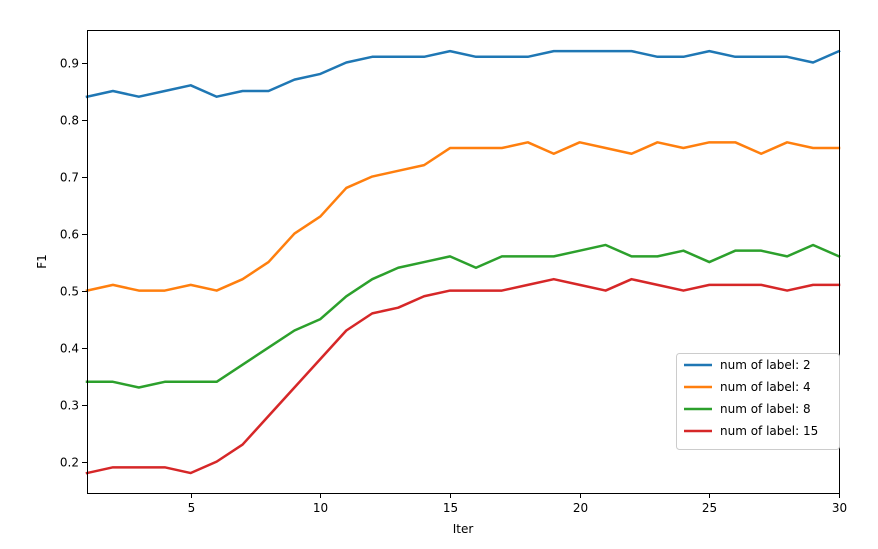 Image resolution: width=878 pixels, height=549 pixels. Describe the element at coordinates (73, 263) in the screenshot. I see `y-axis-ticks: 0.2 0.3 0.4 0.5 0.6 0.7 0.8 0.9` at that location.